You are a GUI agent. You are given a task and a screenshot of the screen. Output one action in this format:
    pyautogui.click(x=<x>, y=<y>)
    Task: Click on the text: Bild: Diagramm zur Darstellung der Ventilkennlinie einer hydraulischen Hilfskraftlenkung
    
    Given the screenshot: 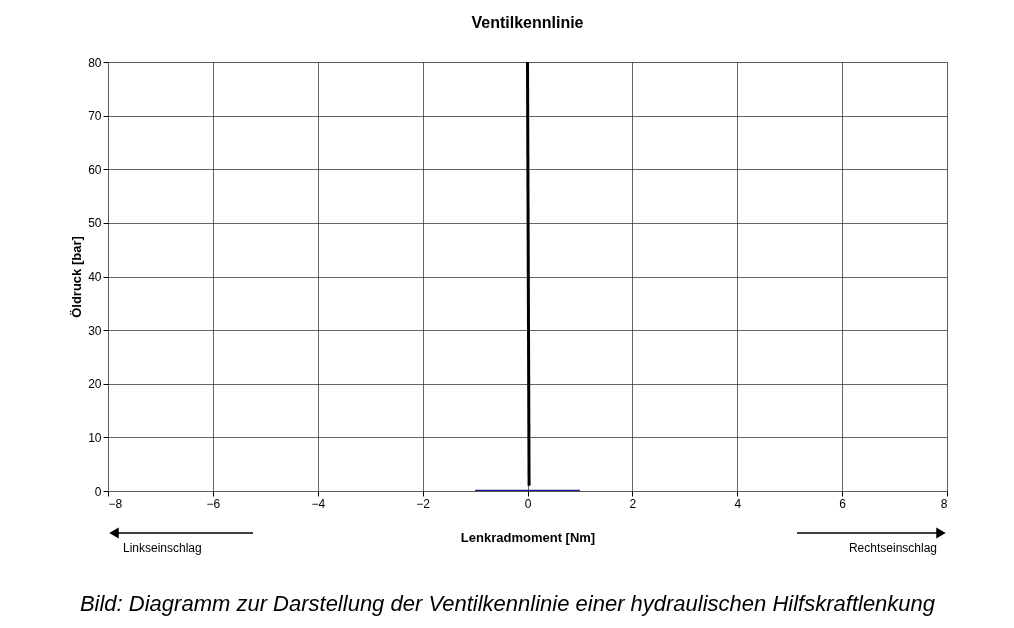 What is the action you would take?
    pyautogui.click(x=507, y=603)
    